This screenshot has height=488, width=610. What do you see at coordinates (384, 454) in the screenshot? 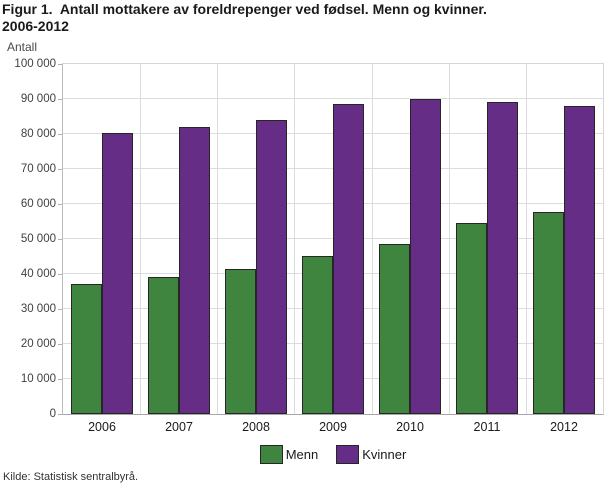
I see `legend-label: Kvinner` at bounding box center [384, 454].